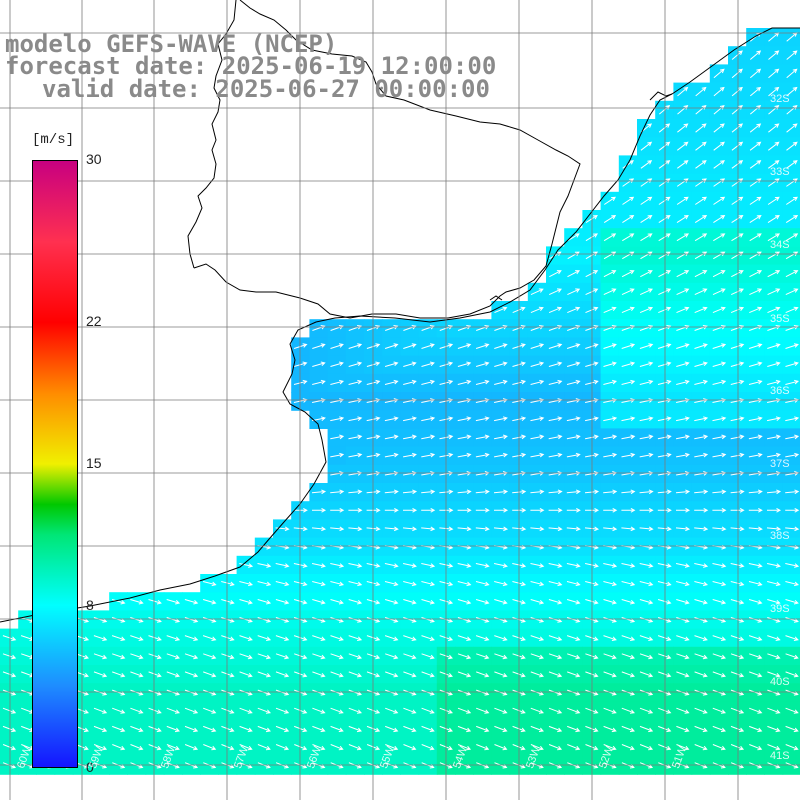 The width and height of the screenshot is (800, 800). What do you see at coordinates (171, 44) in the screenshot?
I see `model-title: modelo GEFS-WAVE (NCEP)` at bounding box center [171, 44].